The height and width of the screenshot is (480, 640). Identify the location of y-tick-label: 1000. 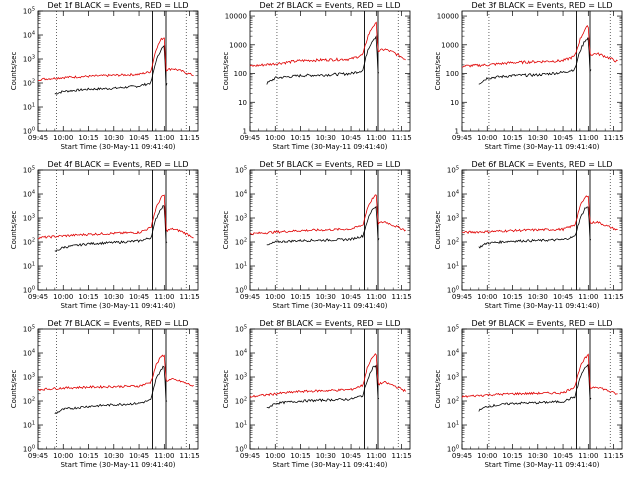
(238, 45).